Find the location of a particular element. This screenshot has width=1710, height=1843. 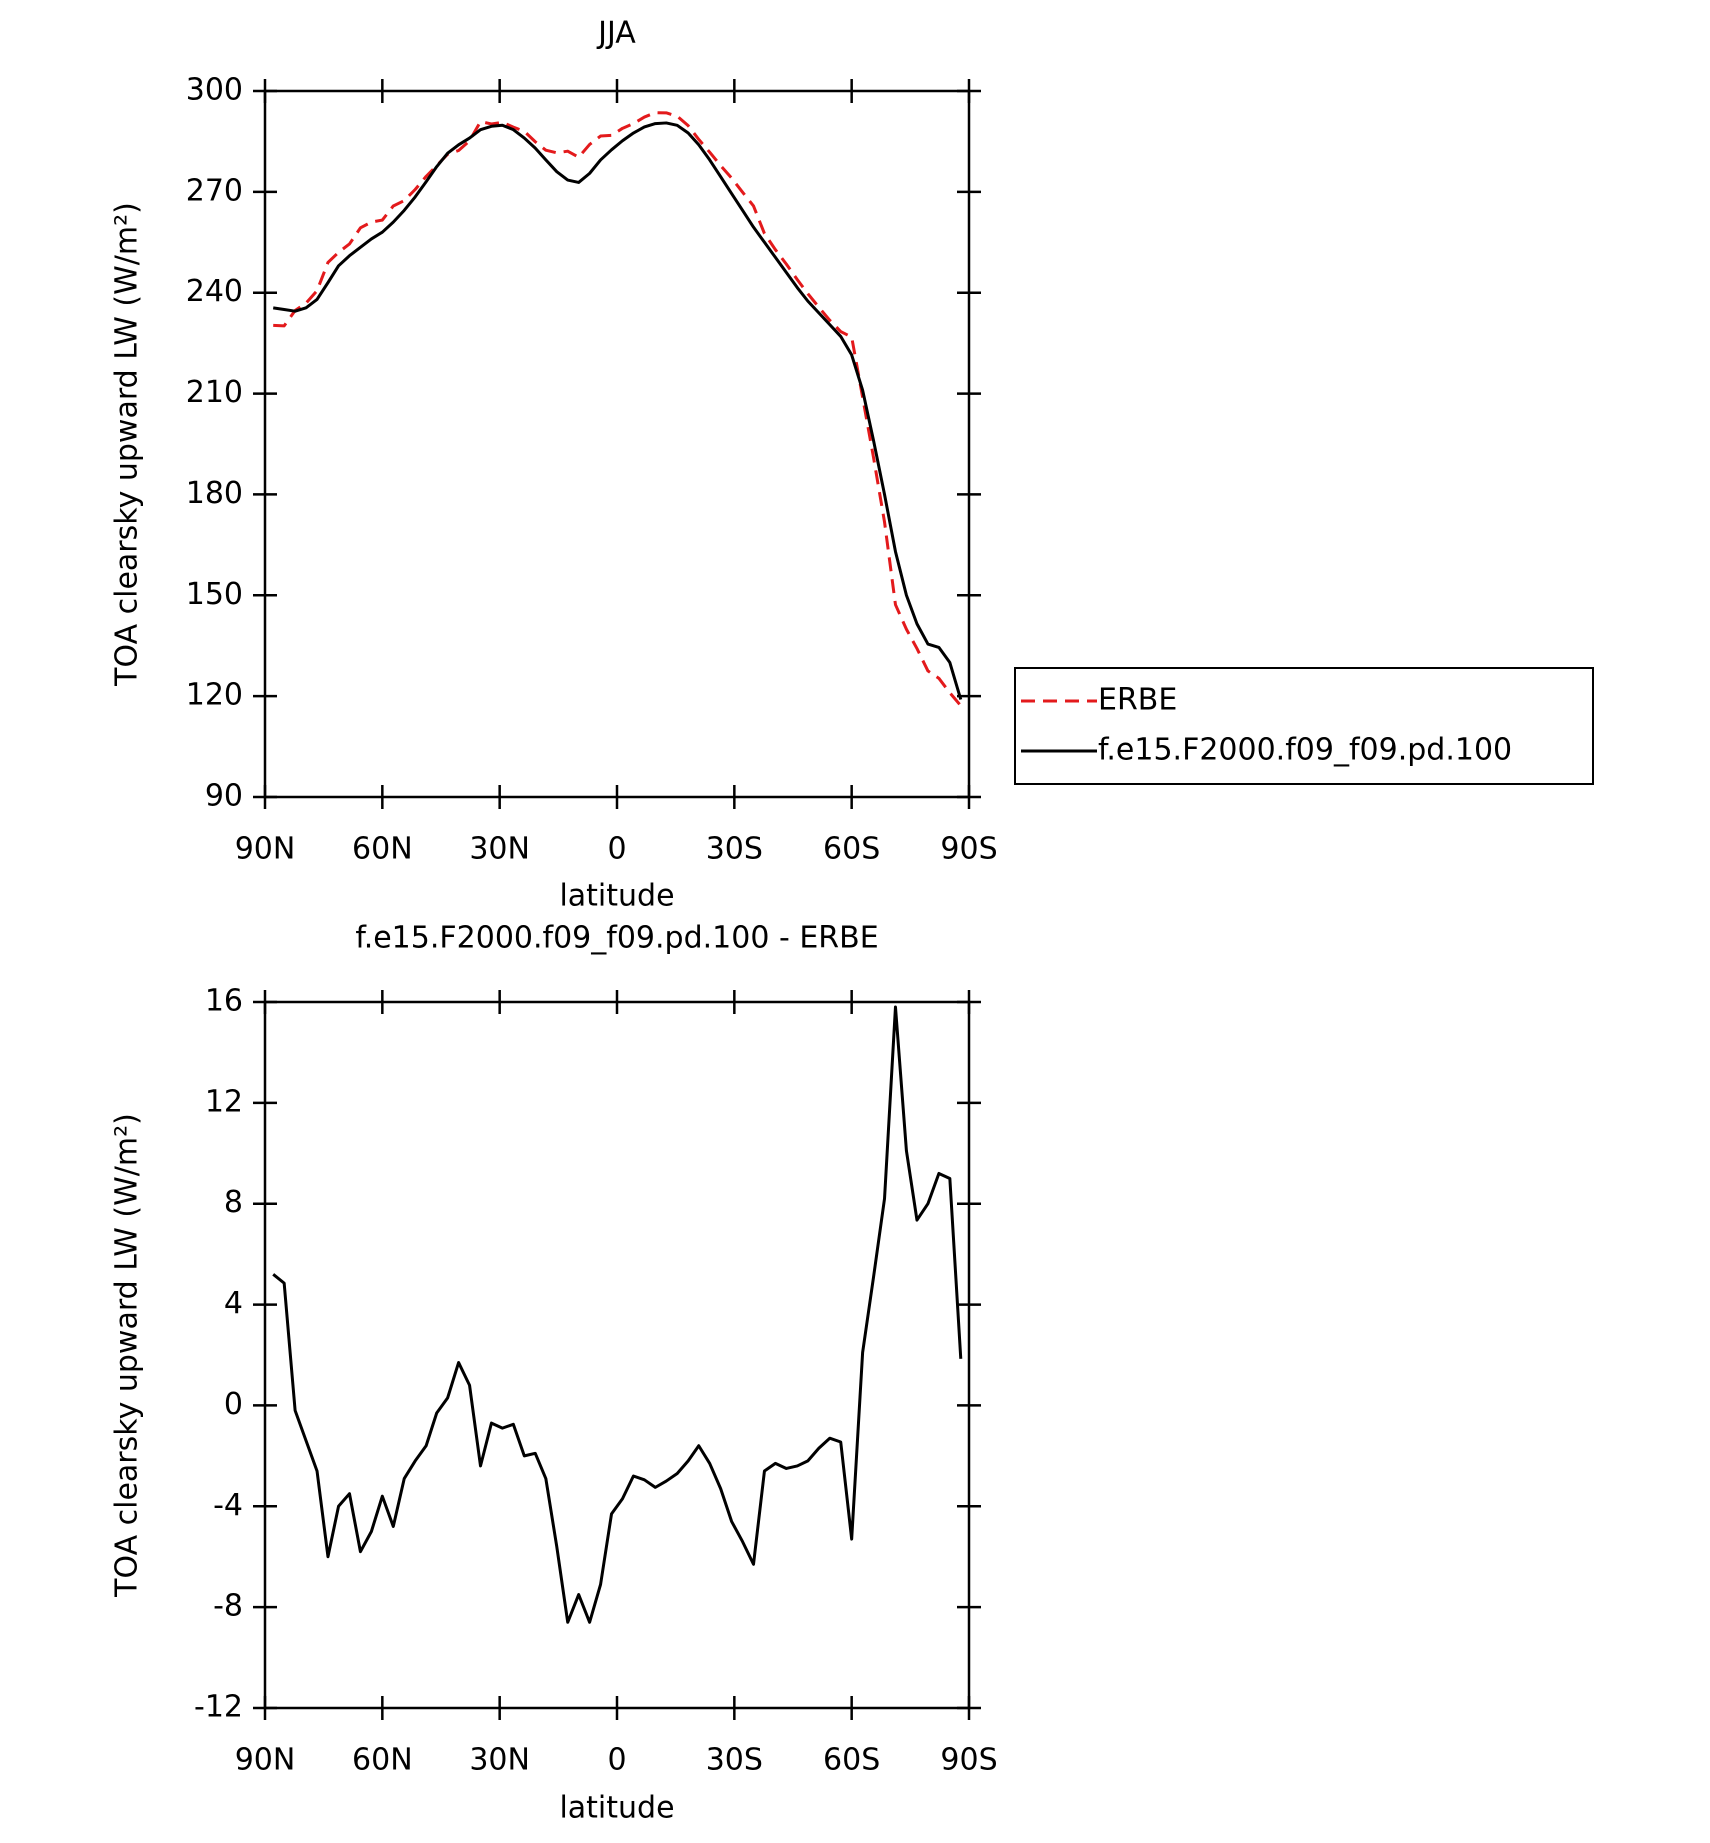

y-tick-label: 4 is located at coordinates (233, 1303).